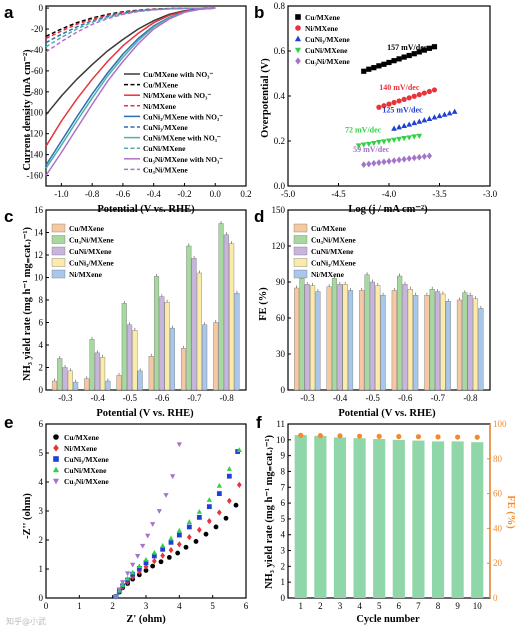  Describe the element at coordinates (373, 398) in the screenshot. I see `panel-d-xtick-label: -0.5` at that location.